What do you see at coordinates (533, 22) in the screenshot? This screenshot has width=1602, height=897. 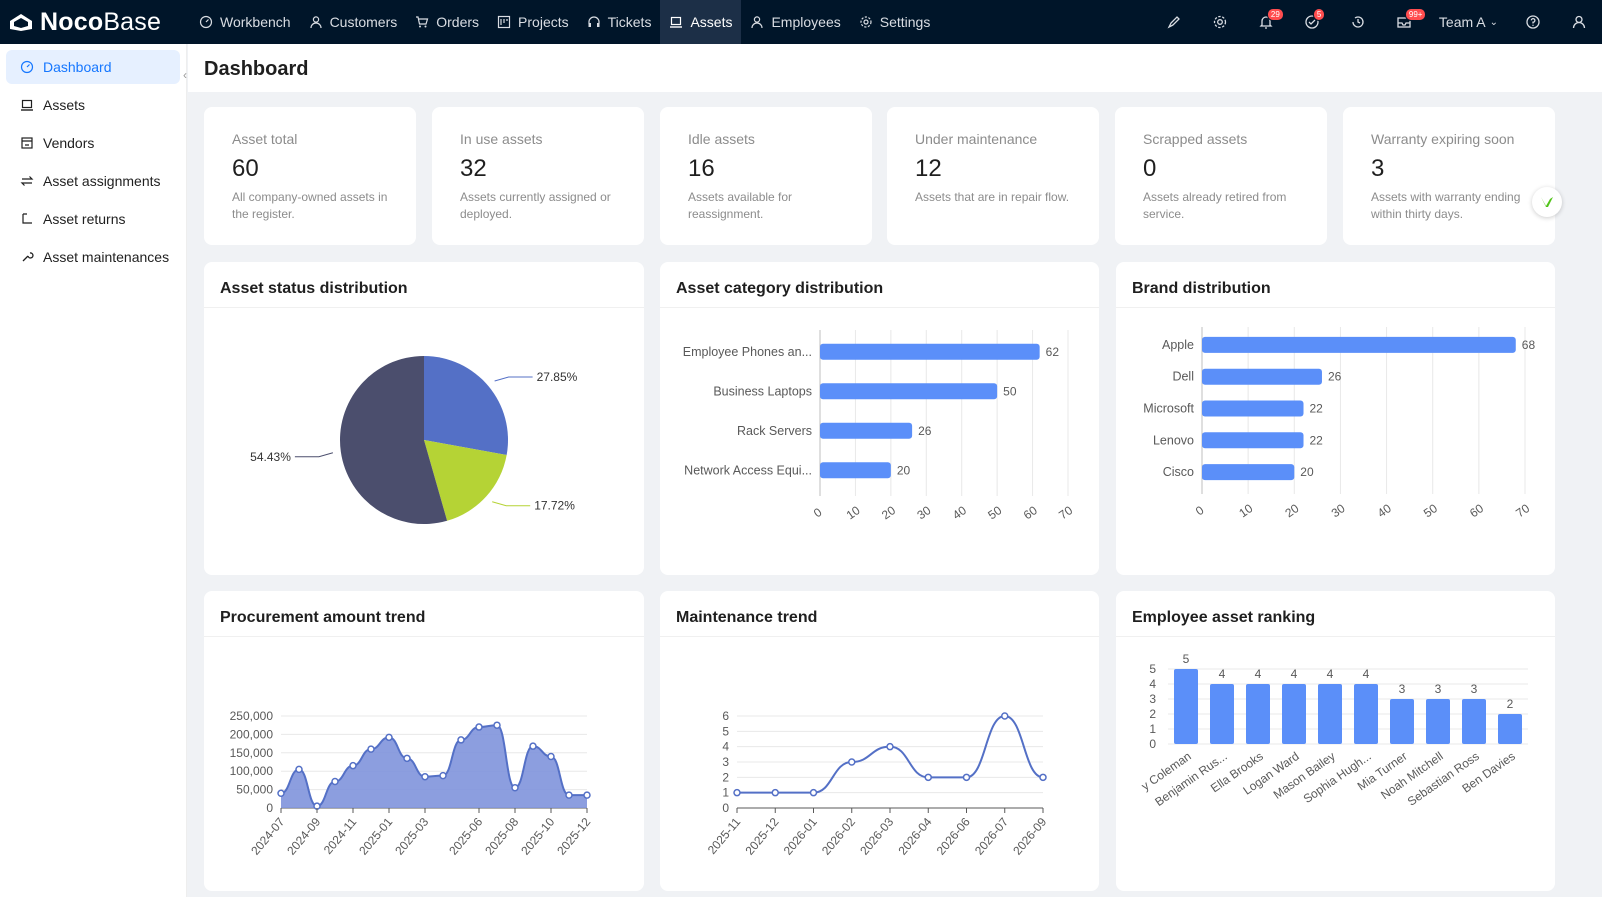 I see `nav-item-projects: Projects` at bounding box center [533, 22].